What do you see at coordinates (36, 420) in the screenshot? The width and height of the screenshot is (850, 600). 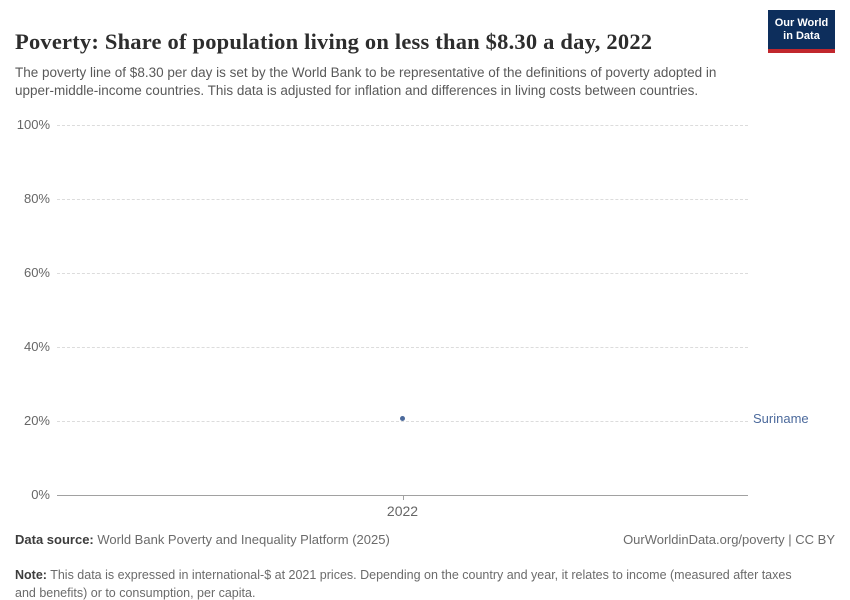 I see `y-axis-tick-label: 20%` at bounding box center [36, 420].